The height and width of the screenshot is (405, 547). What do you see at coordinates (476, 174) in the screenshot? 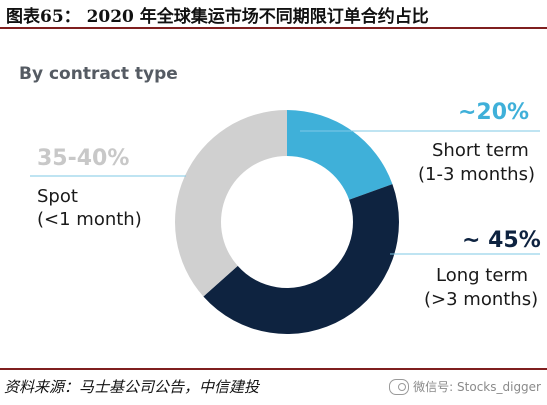
I see `short-term-range: (1-3 months)` at bounding box center [476, 174].